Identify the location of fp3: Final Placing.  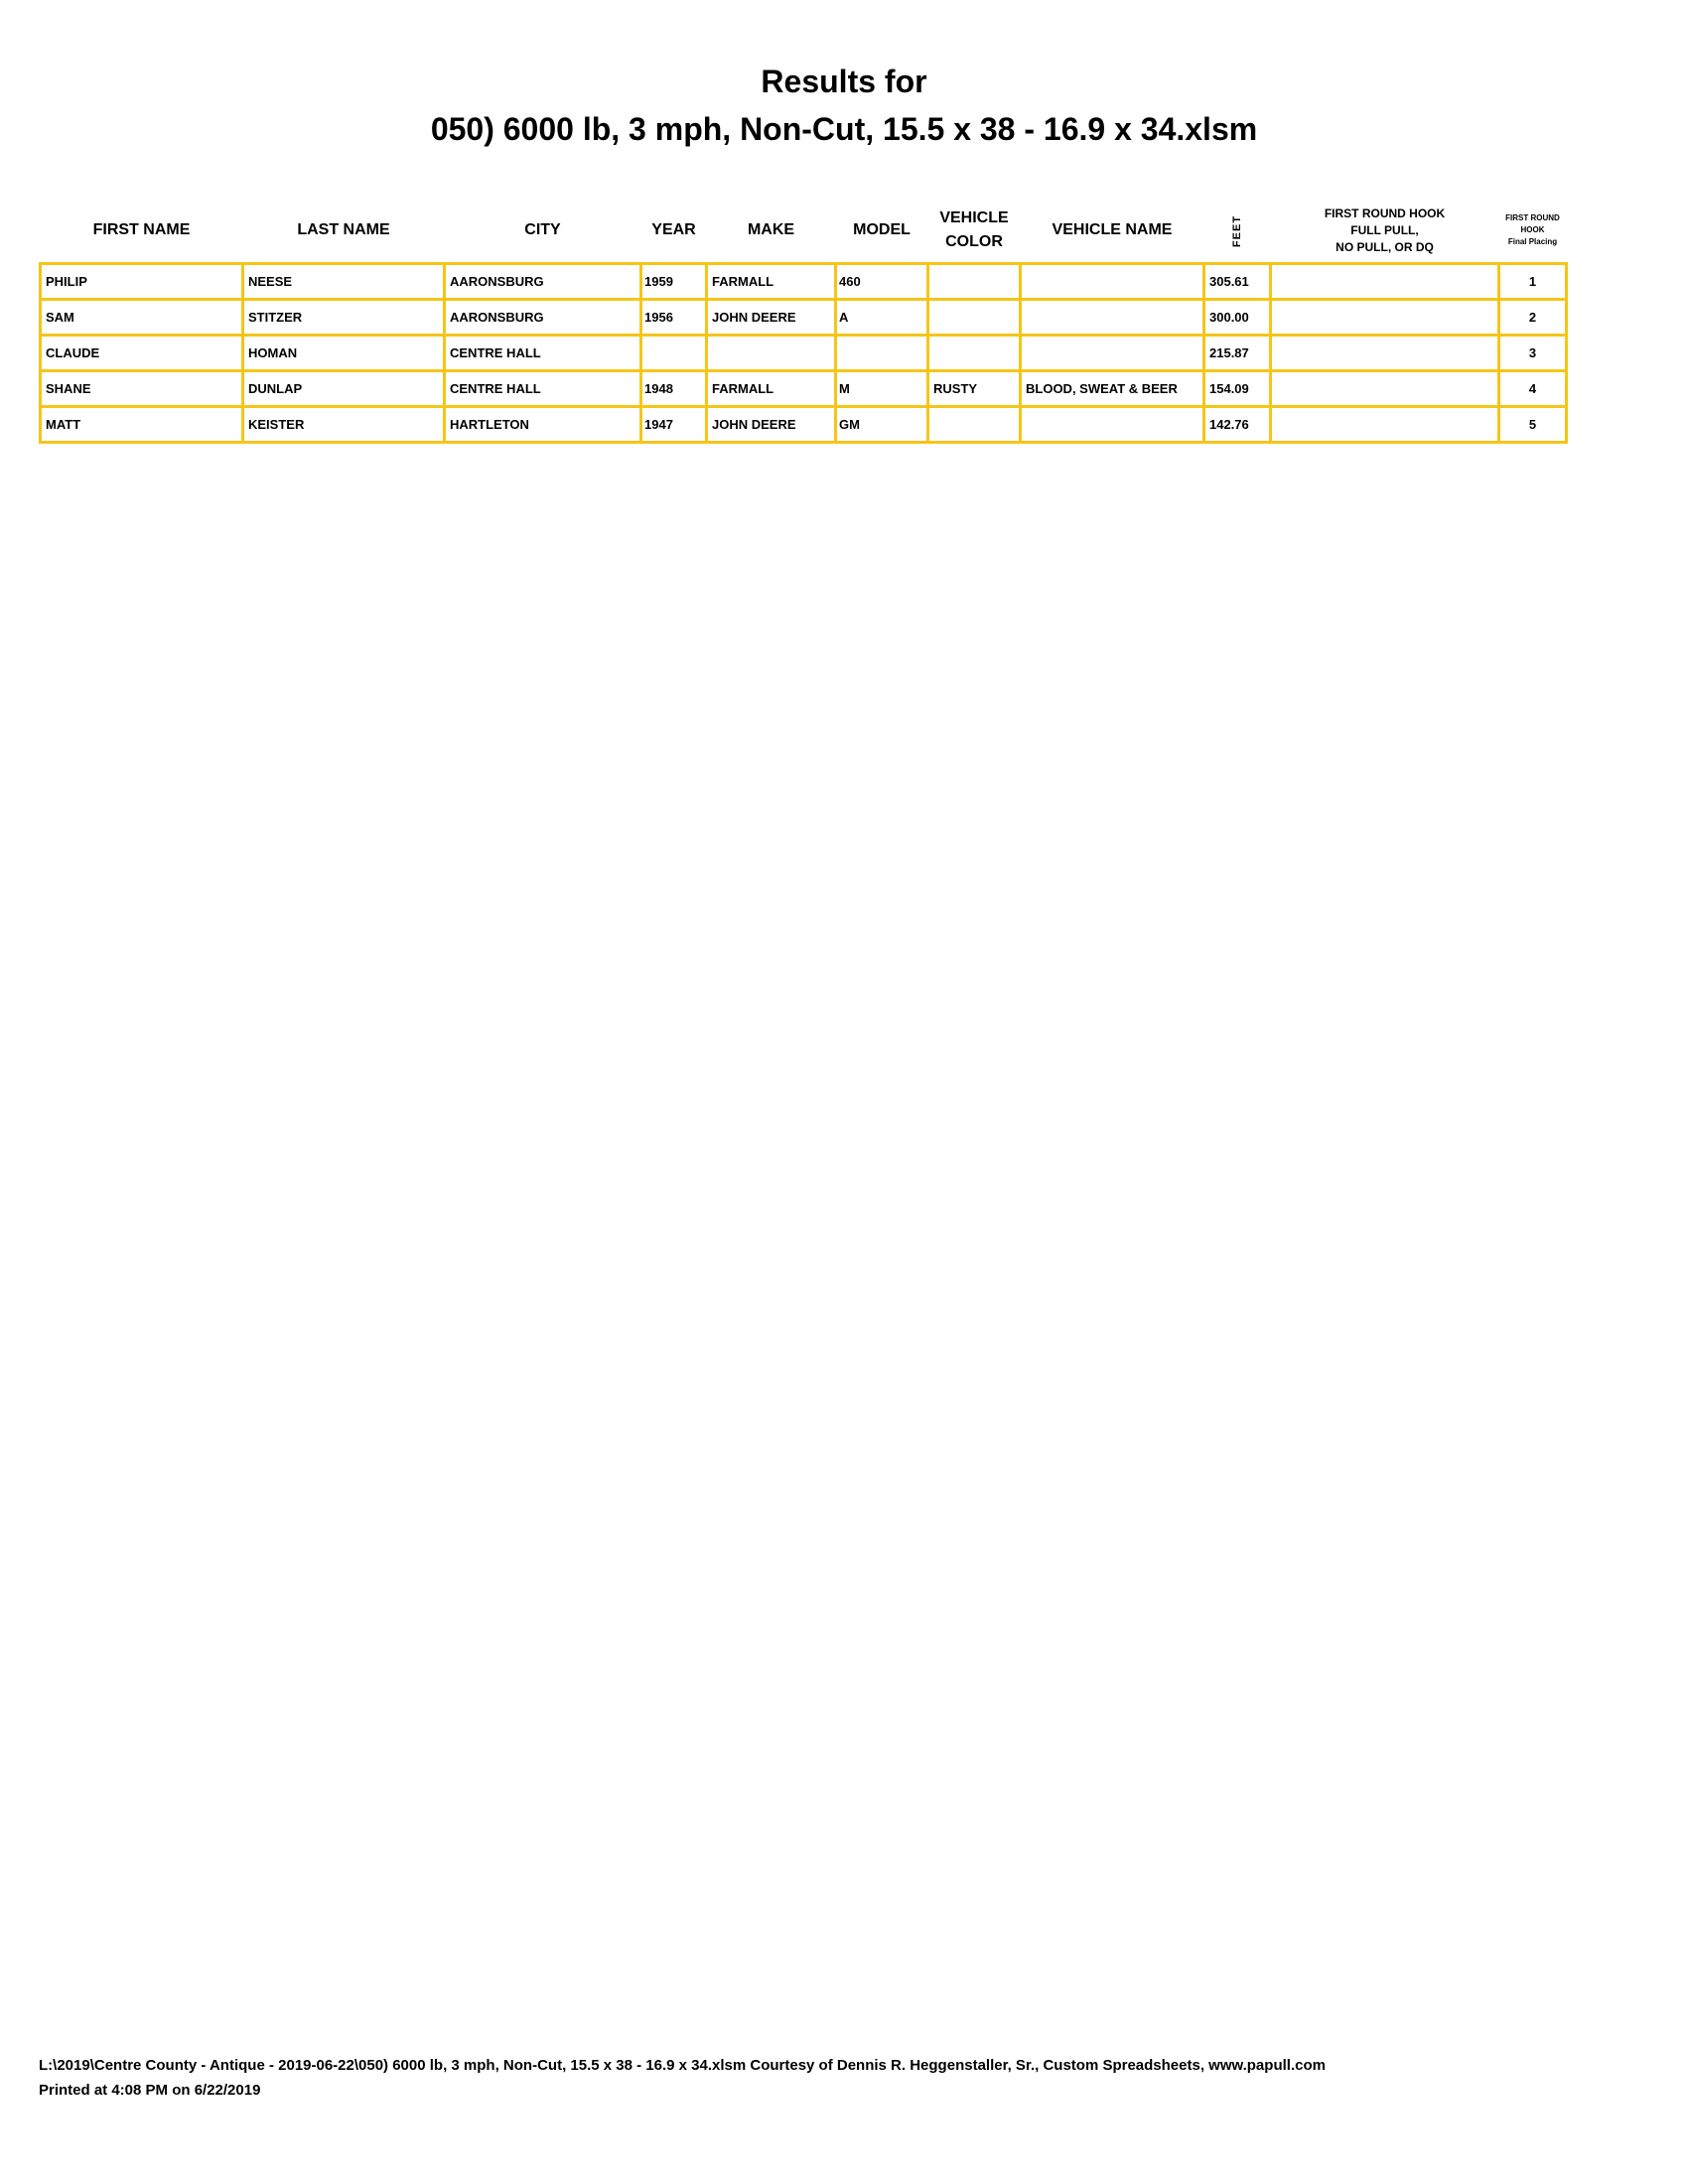
(1532, 241).